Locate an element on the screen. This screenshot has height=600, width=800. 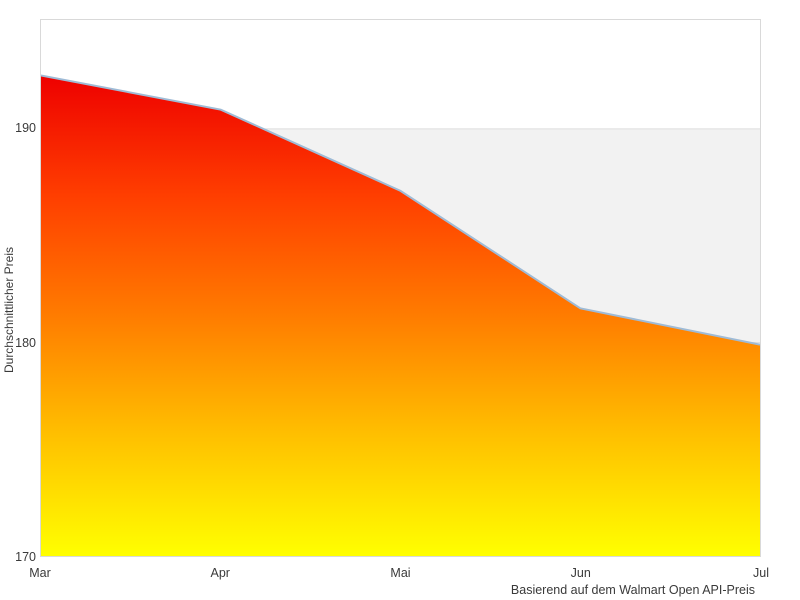
y-tick-label: 170 is located at coordinates (25, 557).